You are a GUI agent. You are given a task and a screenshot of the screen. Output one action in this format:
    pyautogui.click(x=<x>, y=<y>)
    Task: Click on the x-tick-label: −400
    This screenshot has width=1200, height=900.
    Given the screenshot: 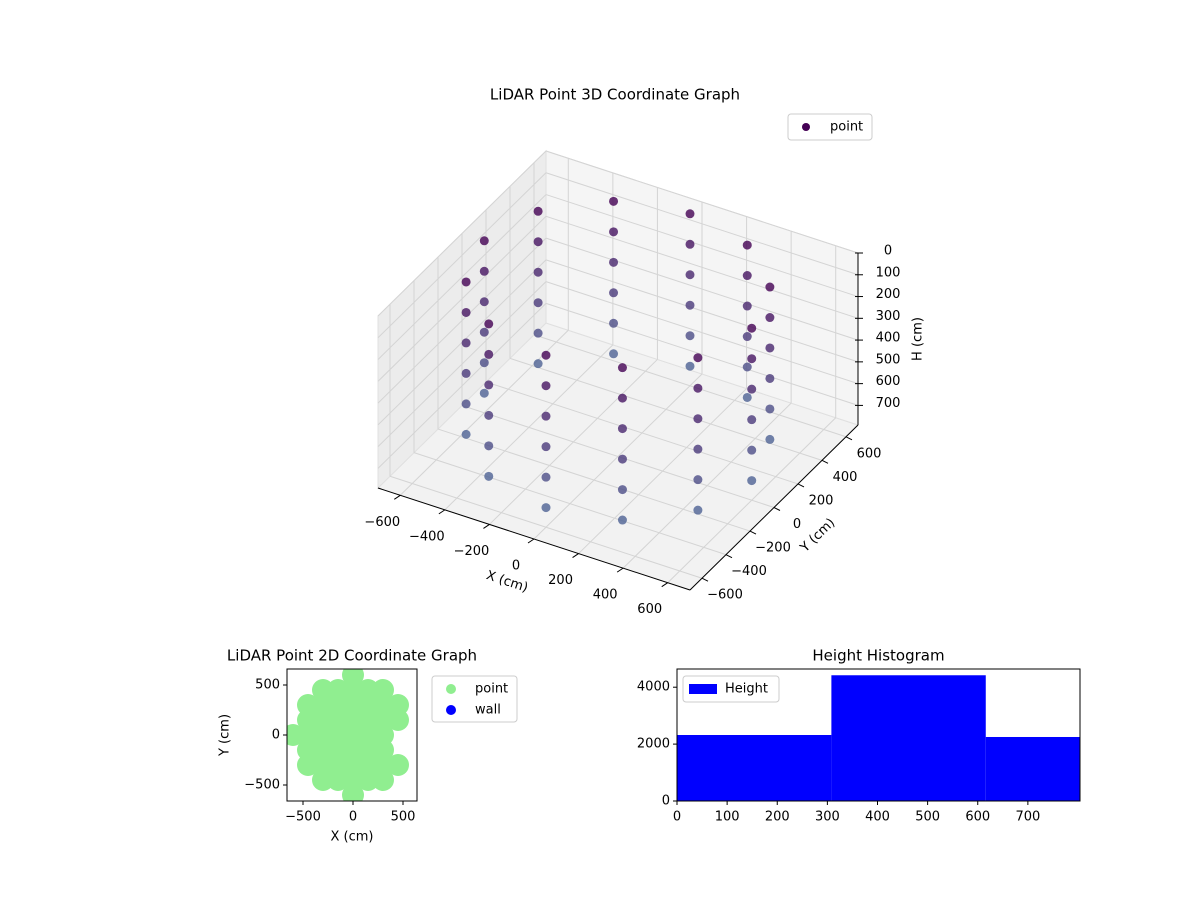 What is the action you would take?
    pyautogui.click(x=427, y=536)
    